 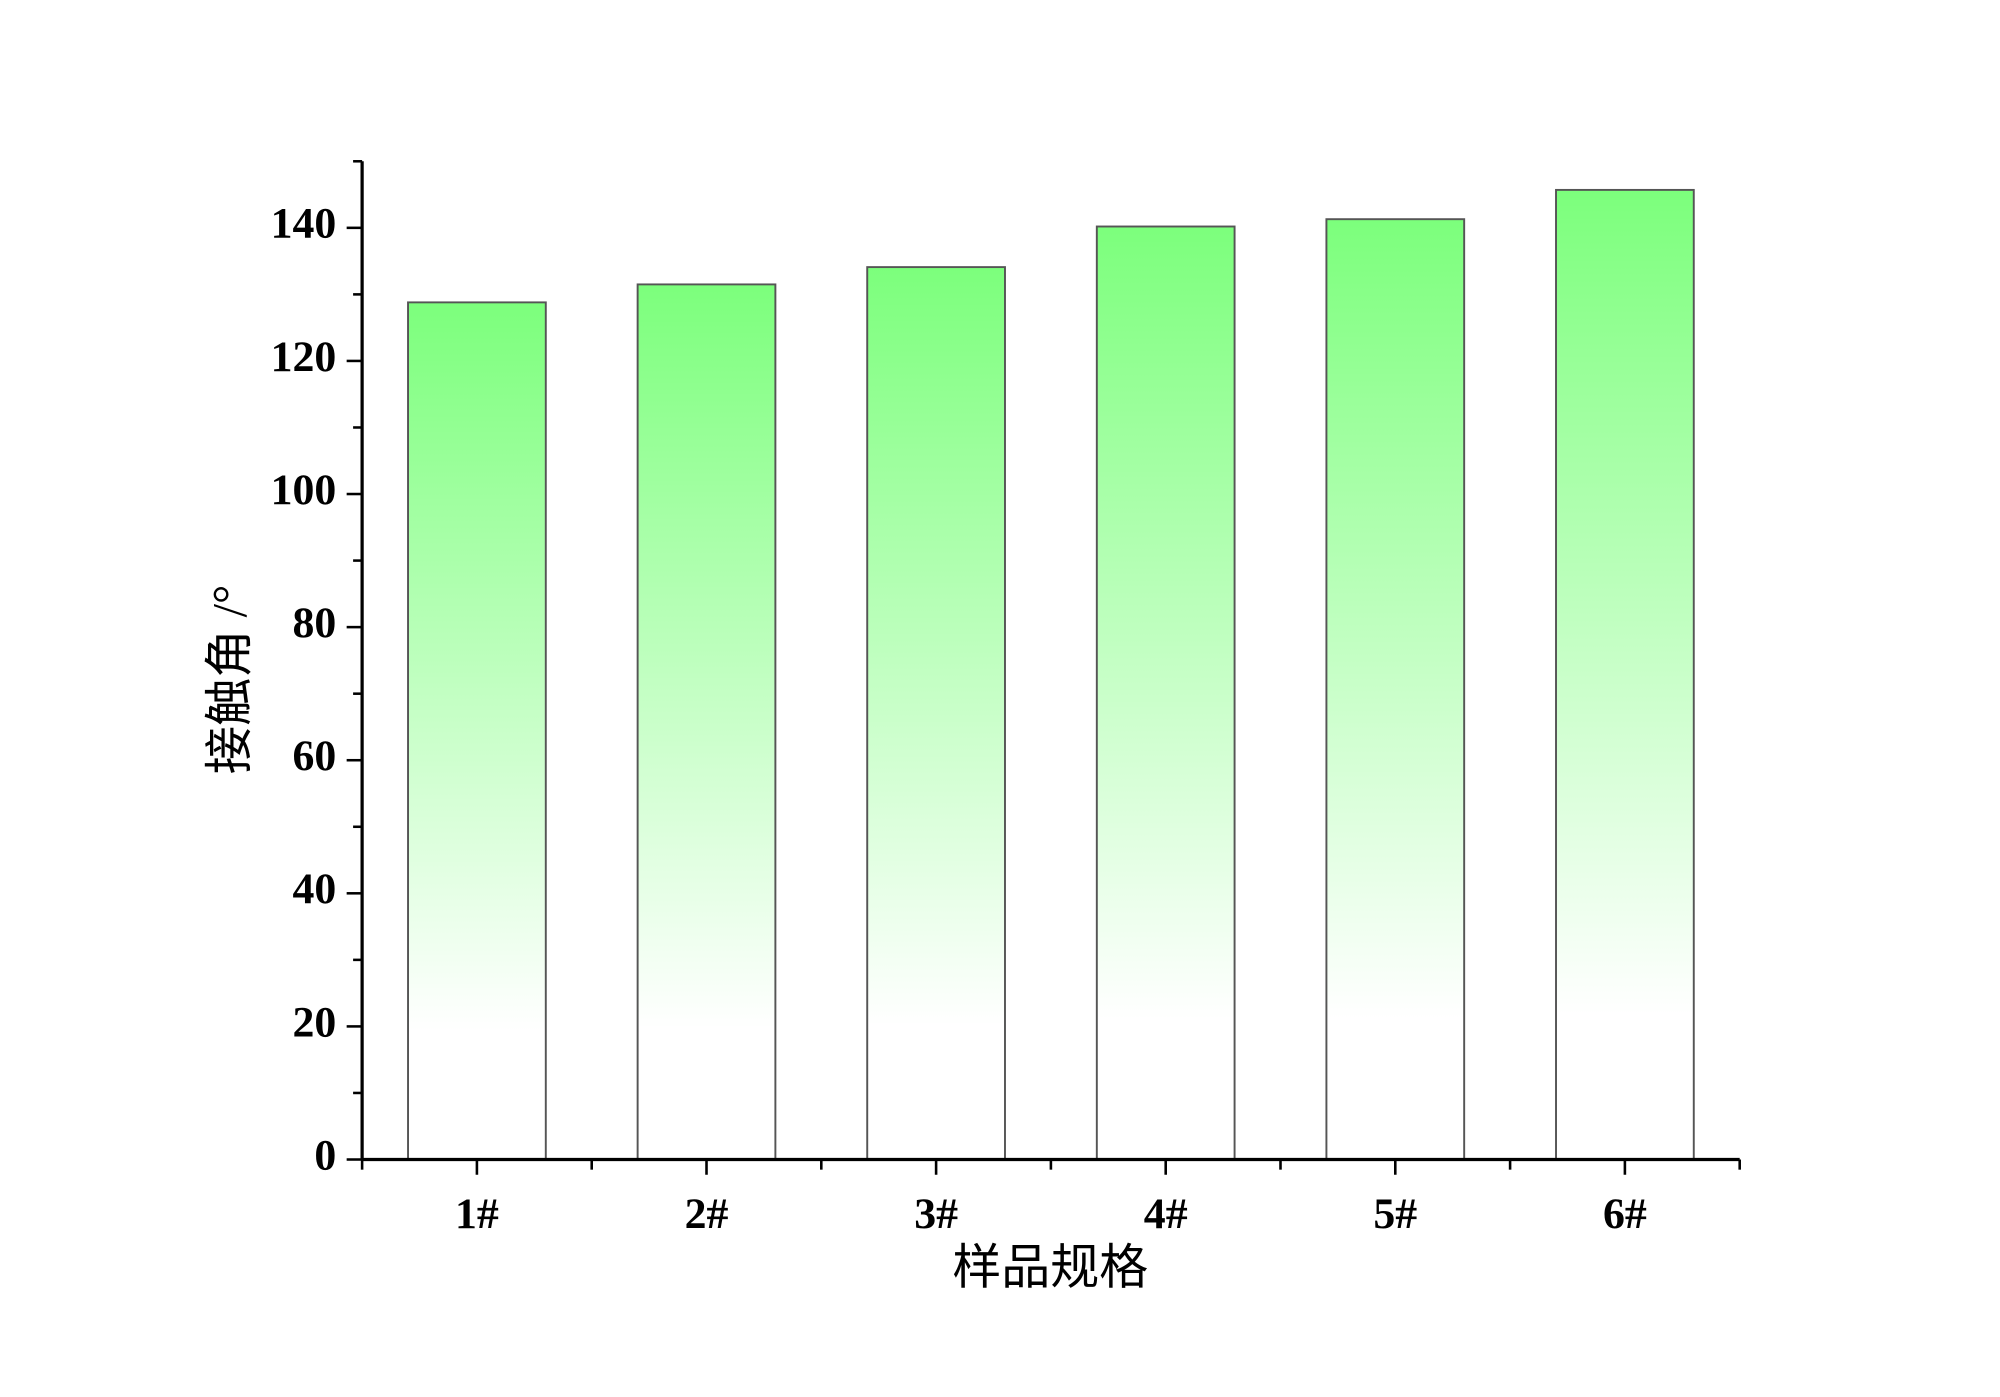 I want to click on y-tick-label: 120, so click(x=304, y=357).